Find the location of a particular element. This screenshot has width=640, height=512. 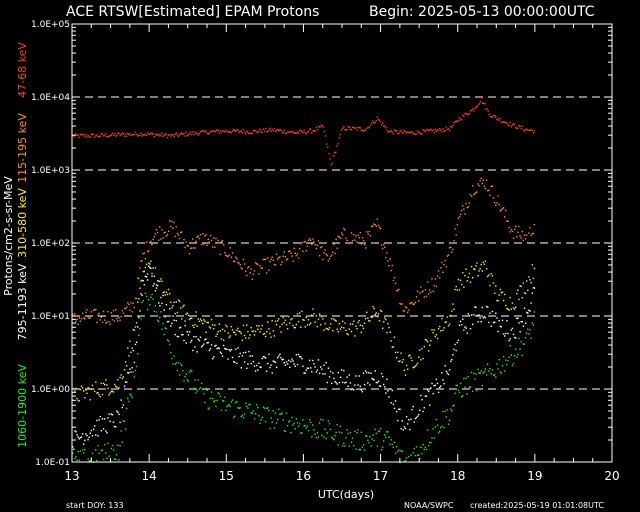

series-label: 47-68 keV is located at coordinates (22, 70).